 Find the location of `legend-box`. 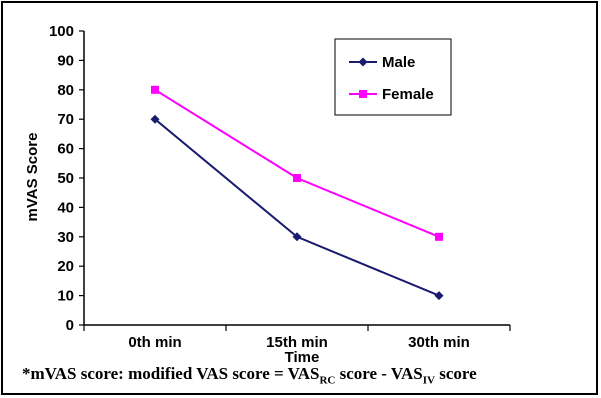

legend-box is located at coordinates (393, 77).